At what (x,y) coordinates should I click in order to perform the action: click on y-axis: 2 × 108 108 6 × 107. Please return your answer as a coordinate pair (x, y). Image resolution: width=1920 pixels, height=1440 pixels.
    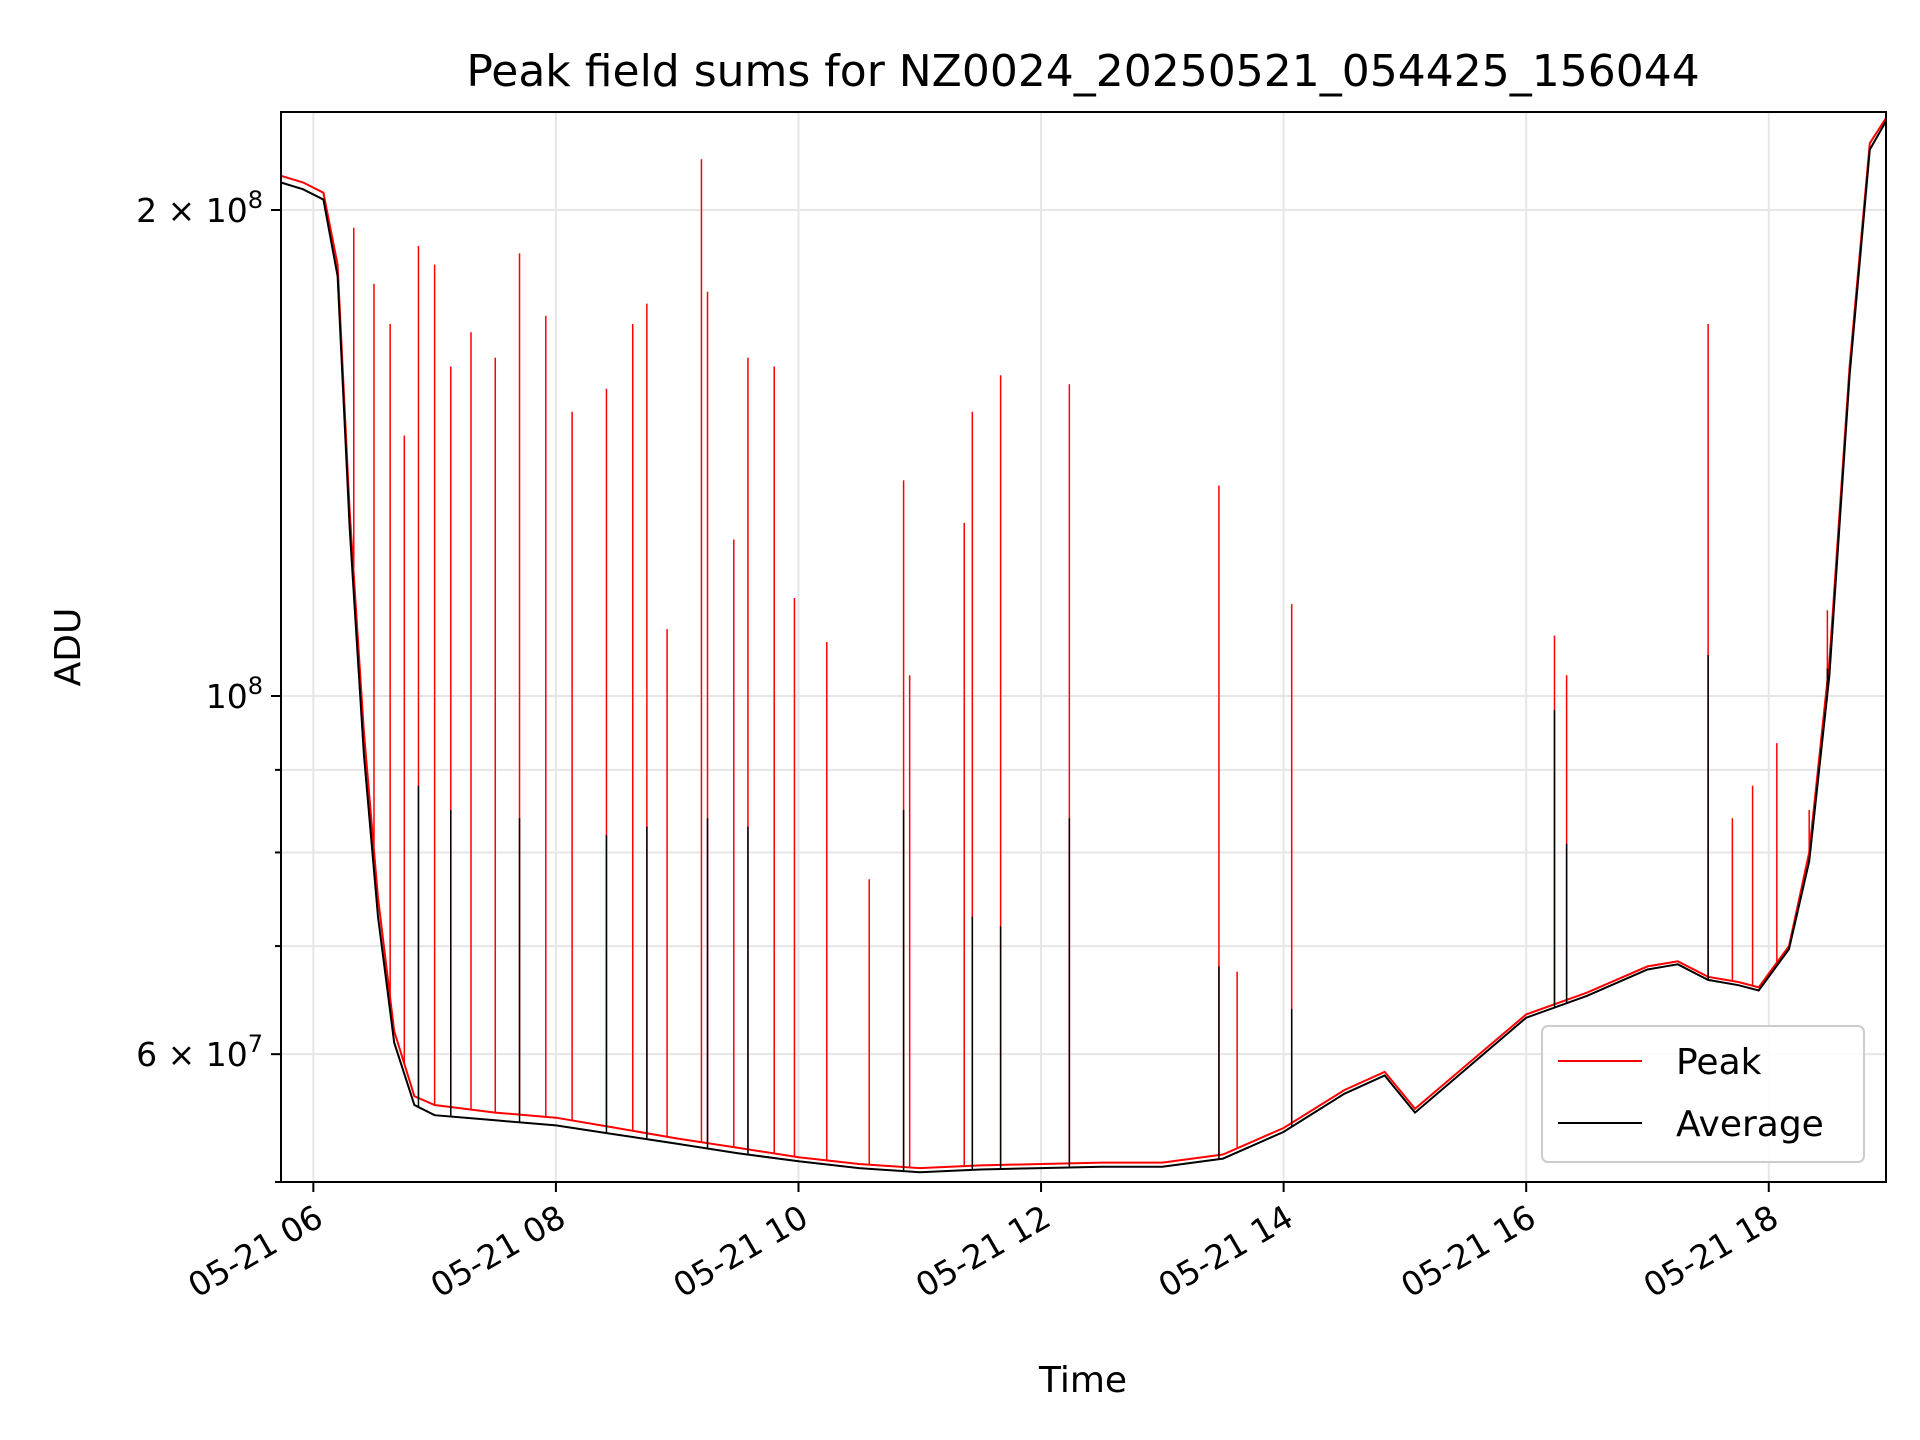
    Looking at the image, I should click on (208, 684).